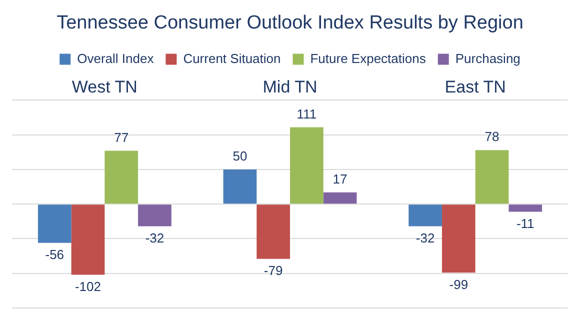  Describe the element at coordinates (232, 58) in the screenshot. I see `legend-label: Current Situation` at that location.